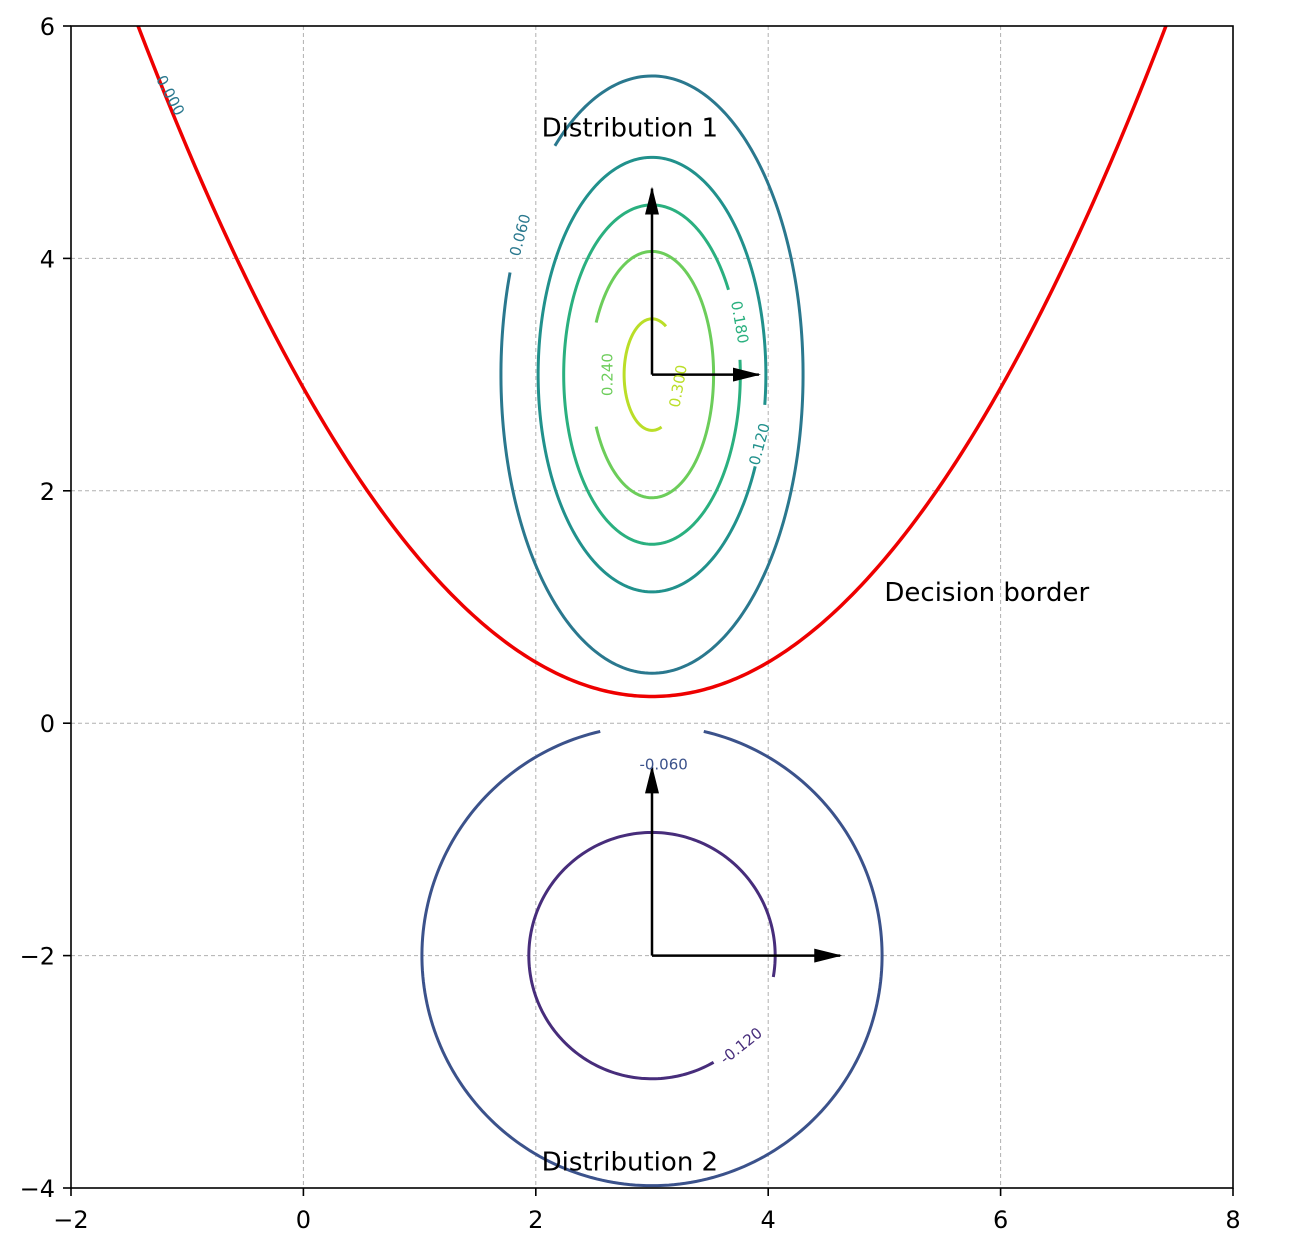  What do you see at coordinates (678, 385) in the screenshot?
I see `contour-level-label: 0.300` at bounding box center [678, 385].